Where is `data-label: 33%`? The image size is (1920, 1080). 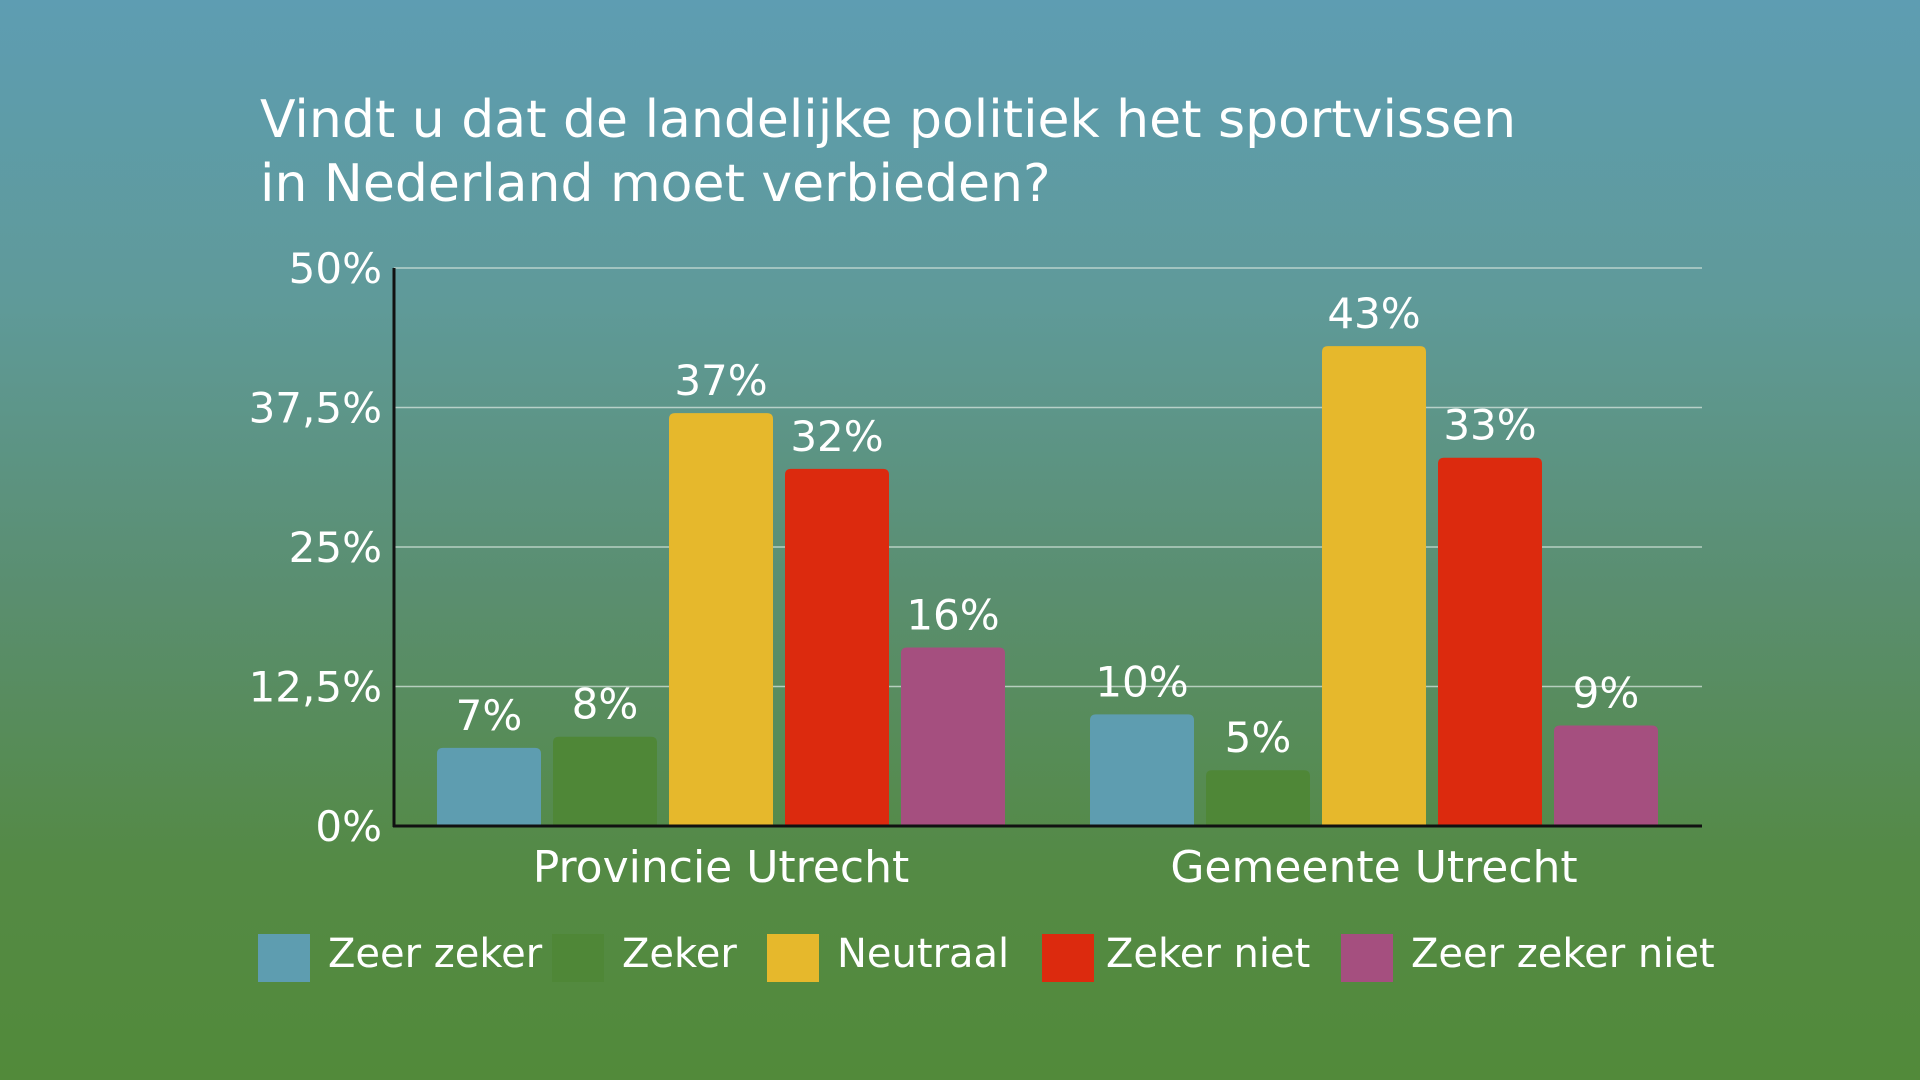
data-label: 33% is located at coordinates (1489, 425).